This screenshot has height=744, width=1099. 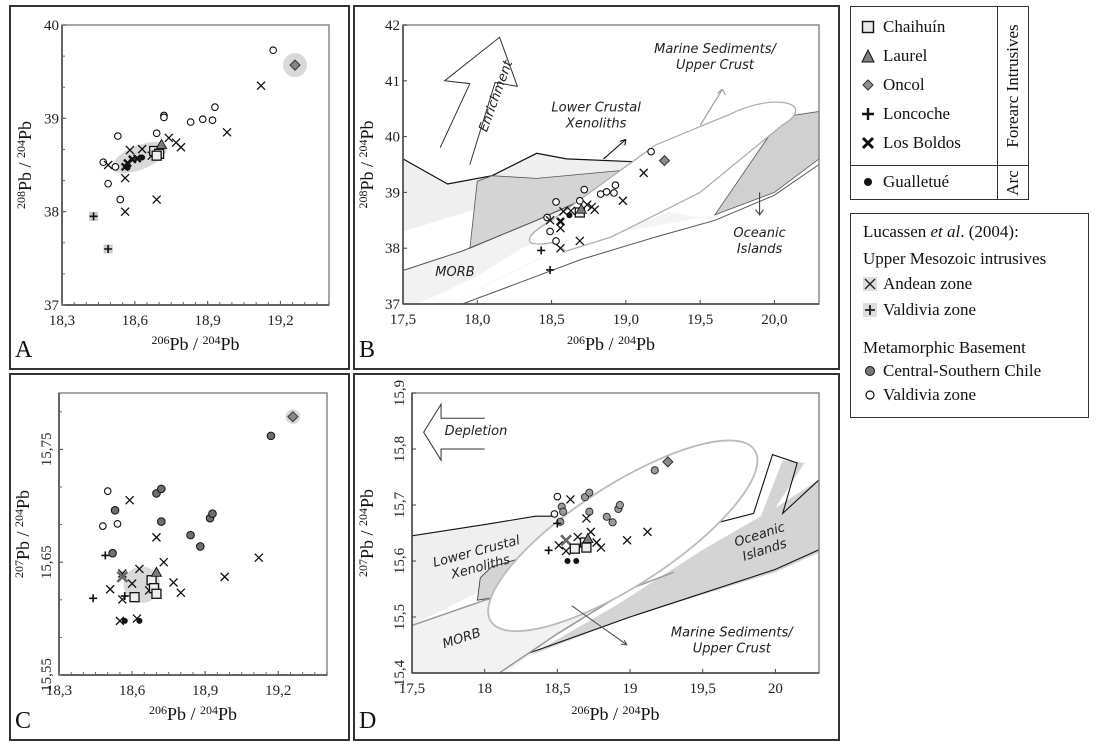 What do you see at coordinates (132, 620) in the screenshot?
I see `series-gualletu-` at bounding box center [132, 620].